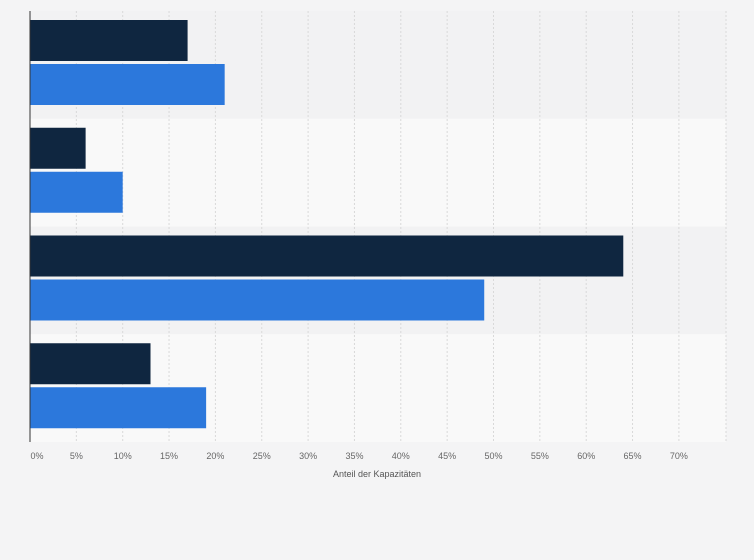 The height and width of the screenshot is (560, 754). I want to click on x-tick-label-70: 70%, so click(679, 456).